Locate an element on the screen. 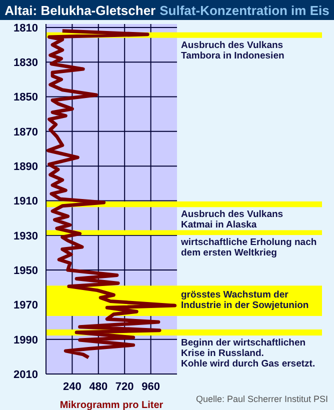  y-tick-label: 1910 is located at coordinates (26, 202).